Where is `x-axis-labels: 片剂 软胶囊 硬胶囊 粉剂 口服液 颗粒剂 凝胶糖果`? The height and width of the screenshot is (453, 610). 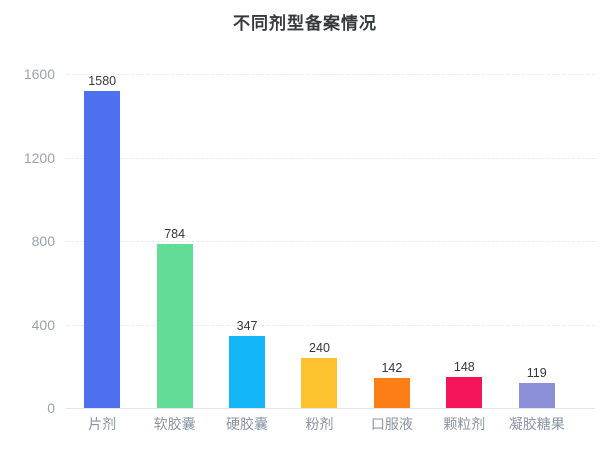
x-axis-labels: 片剂 软胶囊 硬胶囊 粉剂 口服液 颗粒剂 凝胶糖果 is located at coordinates (319, 424).